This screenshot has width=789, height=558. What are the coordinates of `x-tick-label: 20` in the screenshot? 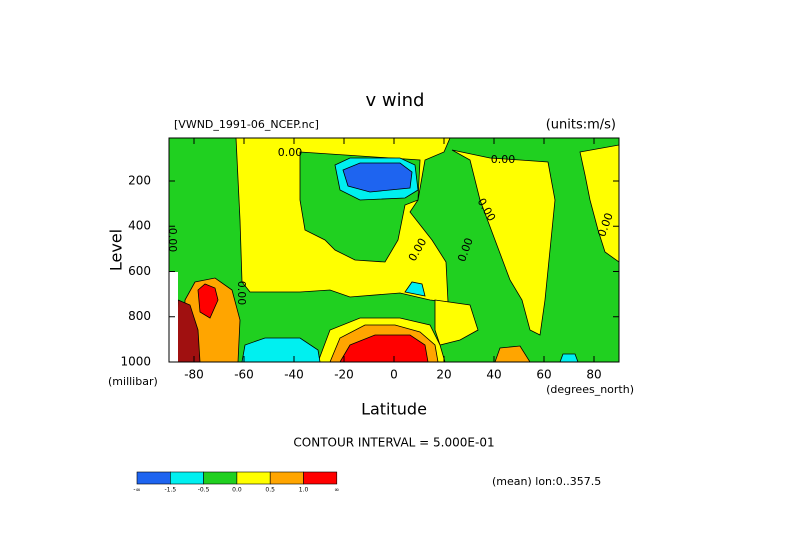 It's located at (443, 375).